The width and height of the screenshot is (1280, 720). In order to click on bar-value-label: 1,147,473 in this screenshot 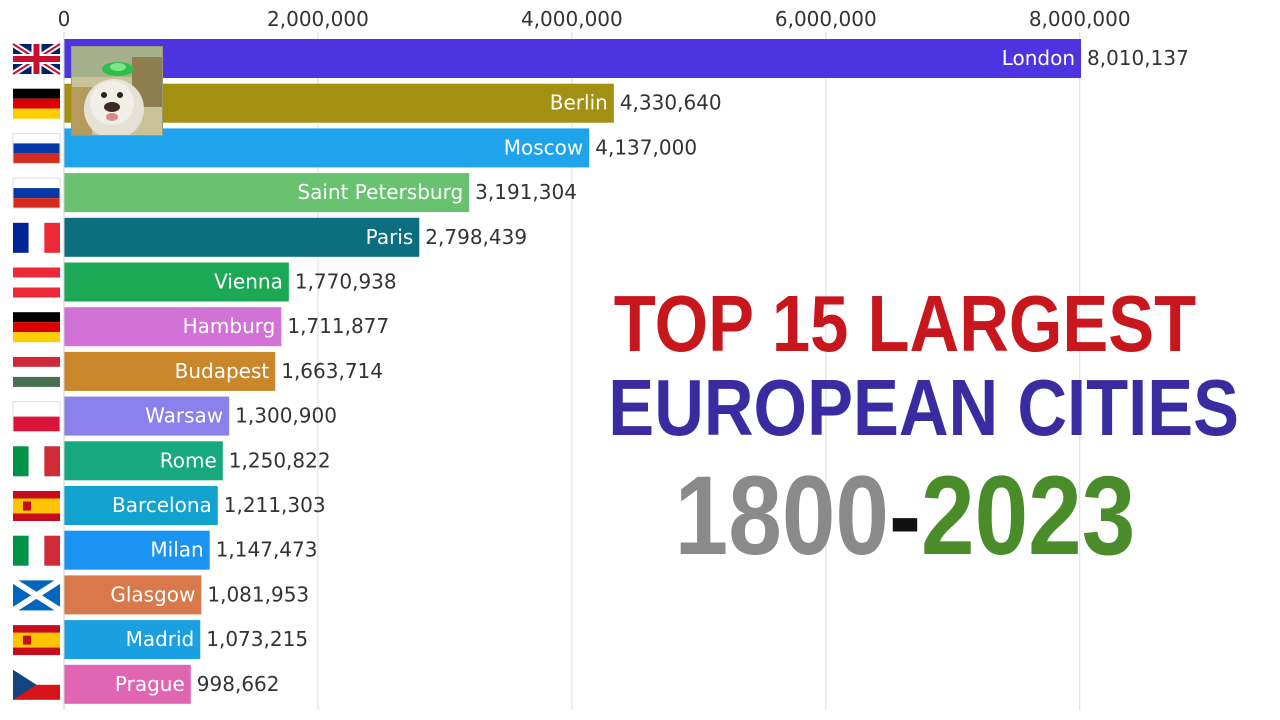, I will do `click(267, 550)`.